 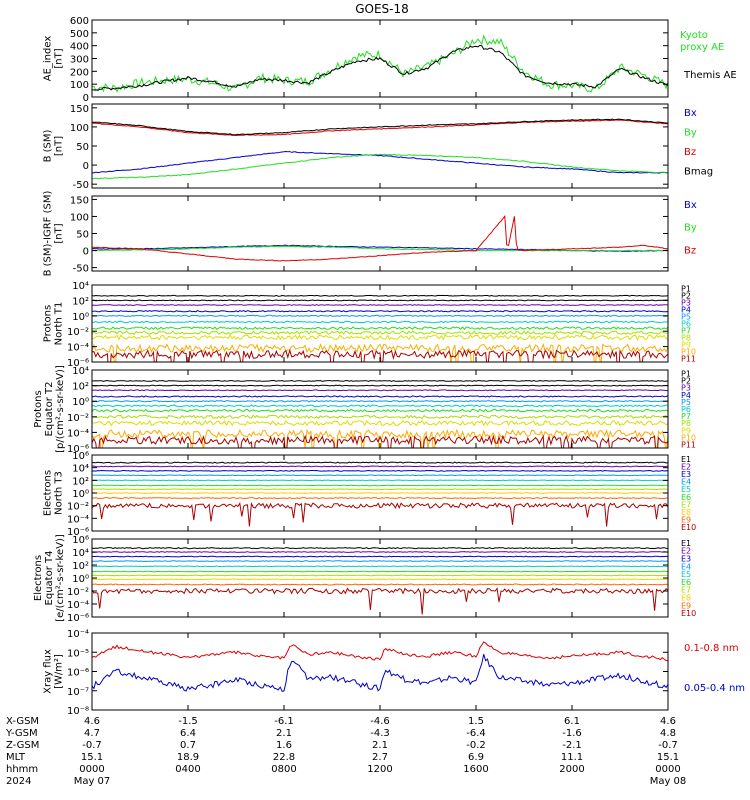 I want to click on ylabel-line: B (SM)-IGRF (SM), so click(x=48, y=234).